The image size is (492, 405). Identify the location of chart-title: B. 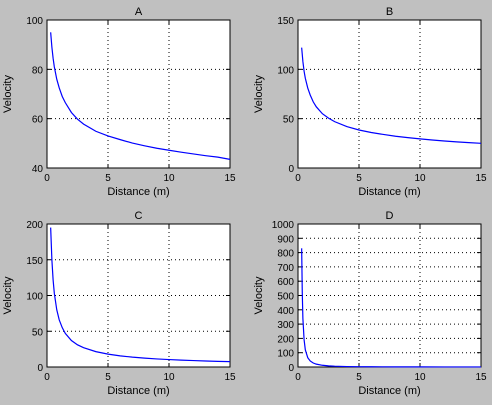
(389, 12).